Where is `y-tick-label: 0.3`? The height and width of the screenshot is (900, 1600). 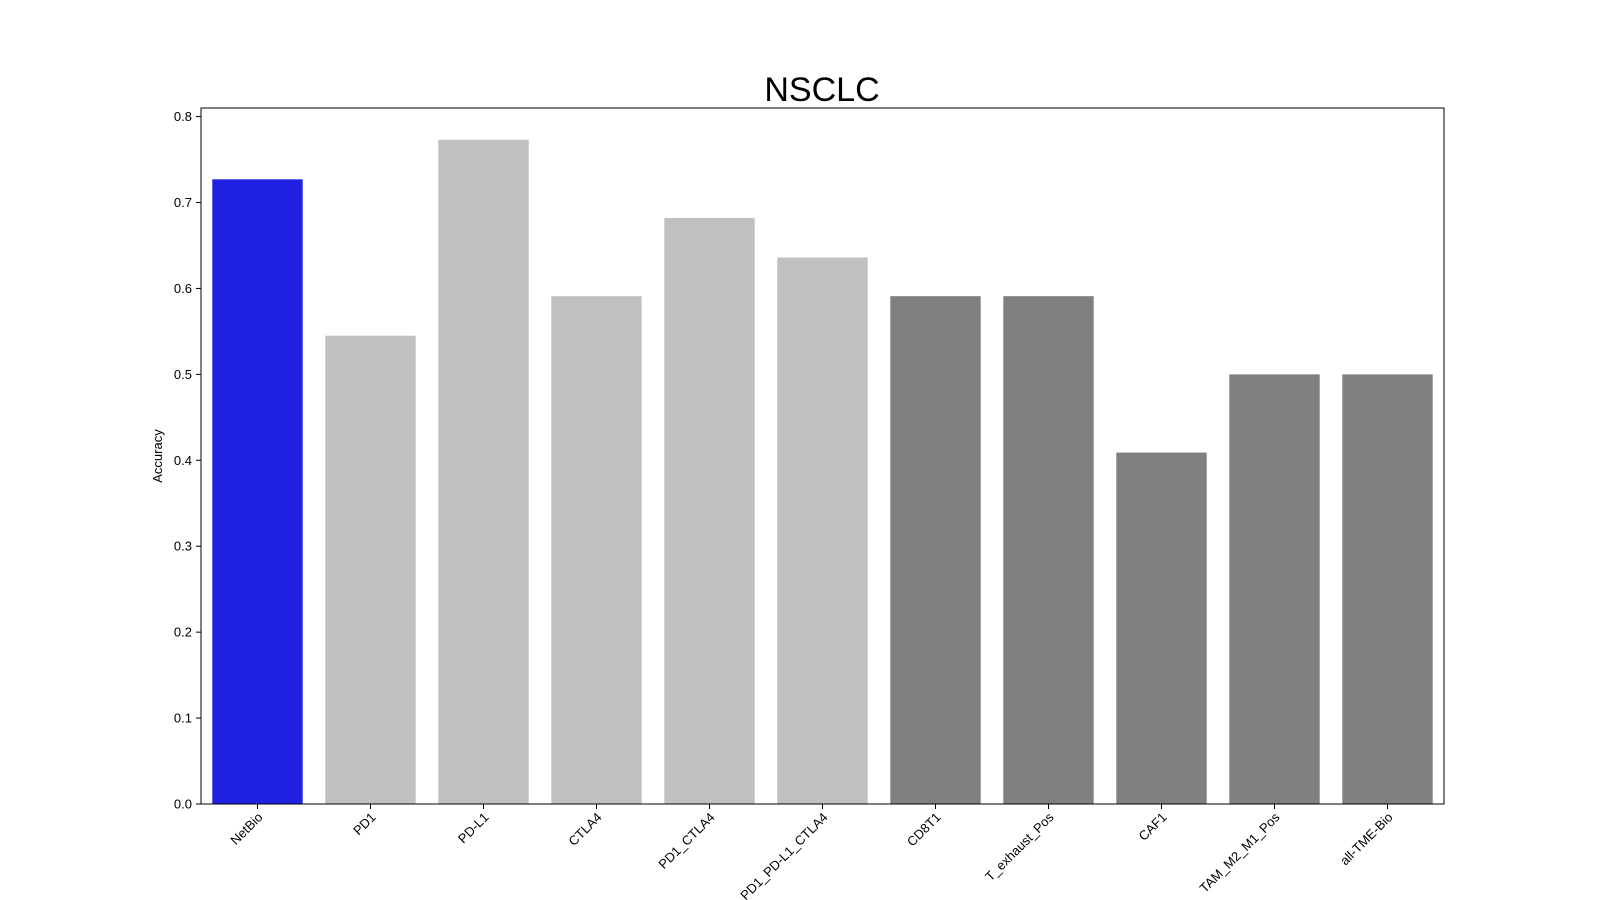 y-tick-label: 0.3 is located at coordinates (183, 546).